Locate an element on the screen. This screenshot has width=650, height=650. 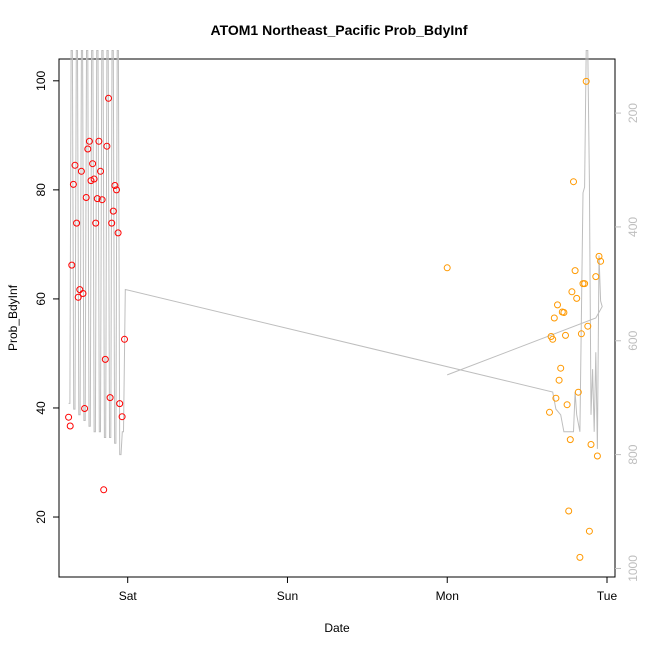
y-axis-right: 200 400 600 800 1000 is located at coordinates (627, 342).